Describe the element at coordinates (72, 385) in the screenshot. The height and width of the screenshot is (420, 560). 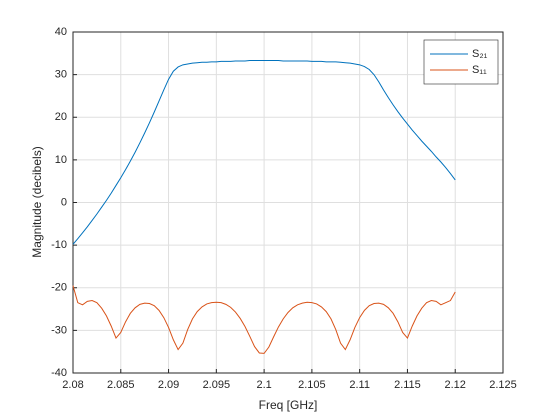
I see `x-tick-label: 2.08` at that location.